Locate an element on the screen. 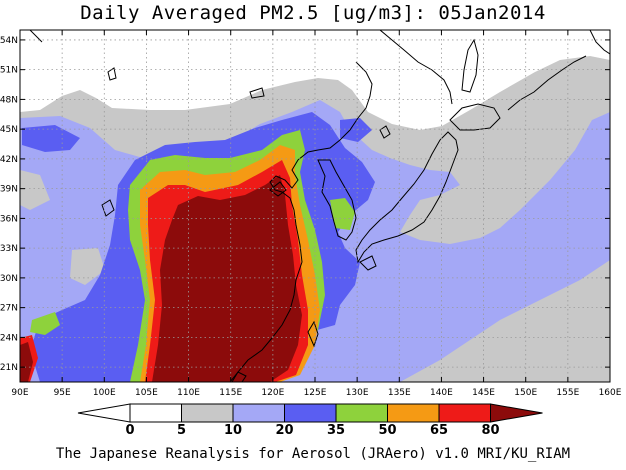  lat-tick-label: 21N is located at coordinates (9, 368).